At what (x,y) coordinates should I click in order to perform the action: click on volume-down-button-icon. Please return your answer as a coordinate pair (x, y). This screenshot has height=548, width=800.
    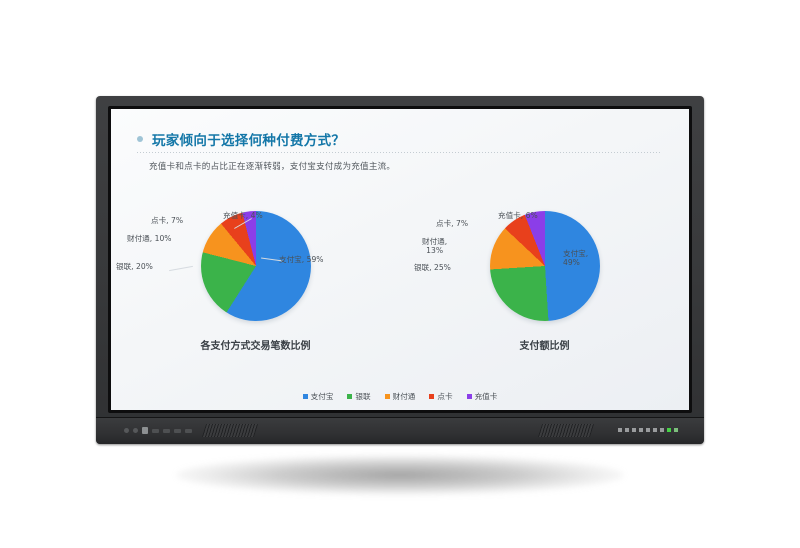
    Looking at the image, I should click on (155, 430).